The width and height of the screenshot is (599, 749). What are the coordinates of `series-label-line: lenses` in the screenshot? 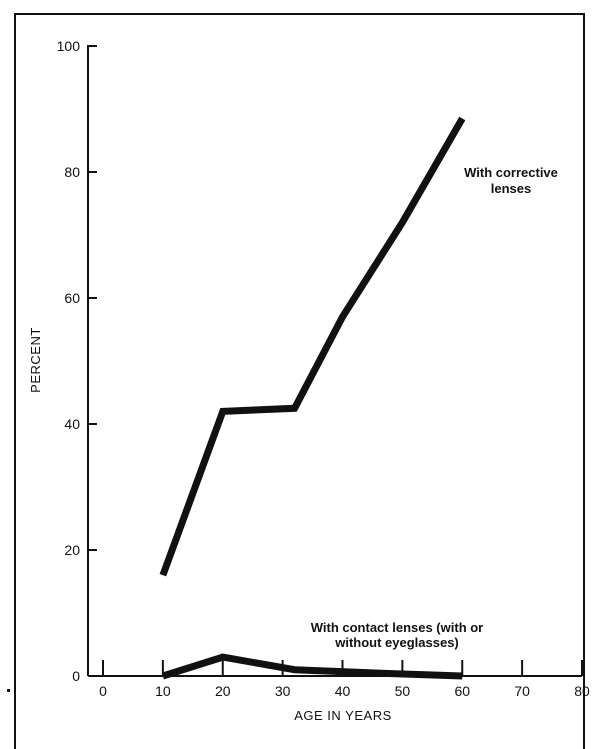 It's located at (511, 188).